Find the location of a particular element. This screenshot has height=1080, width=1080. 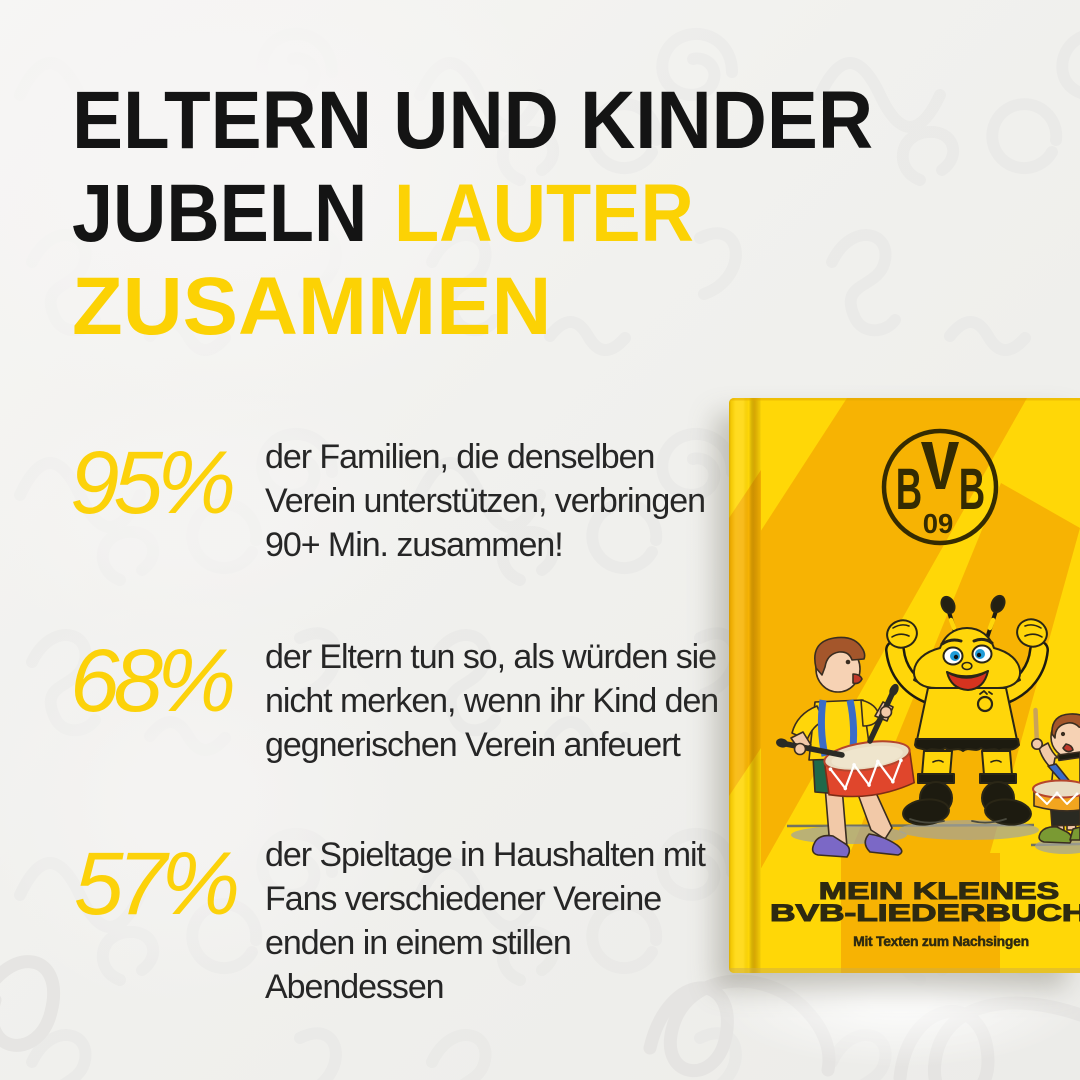

svg-text: MEIN KLEINES is located at coordinates (939, 890).